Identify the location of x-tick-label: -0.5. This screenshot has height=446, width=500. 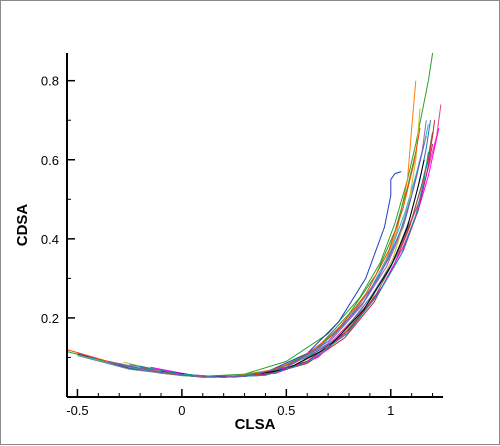
(77, 410).